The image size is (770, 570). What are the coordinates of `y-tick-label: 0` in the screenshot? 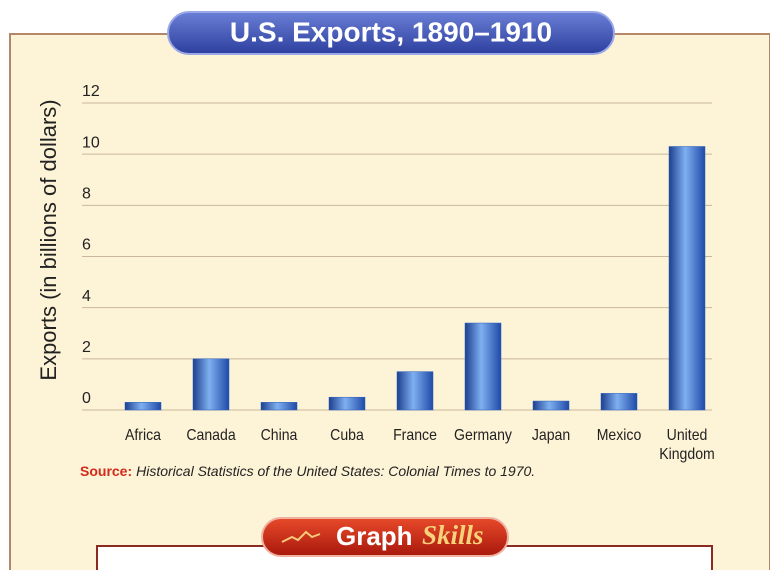 It's located at (86, 398).